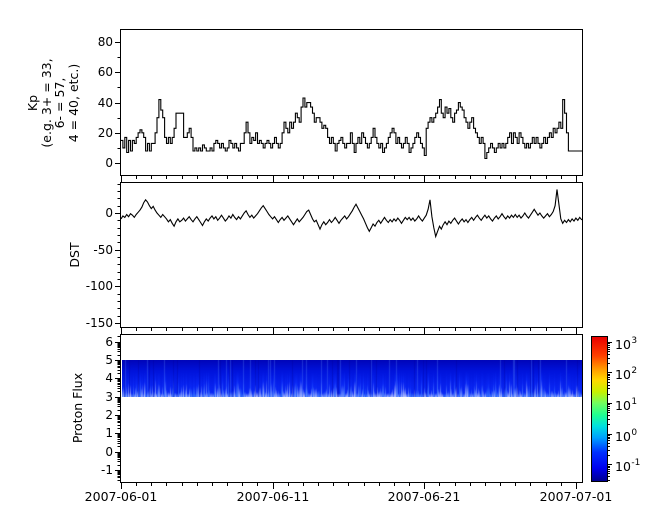  What do you see at coordinates (99, 323) in the screenshot?
I see `dst-ytick-label: -150` at bounding box center [99, 323].